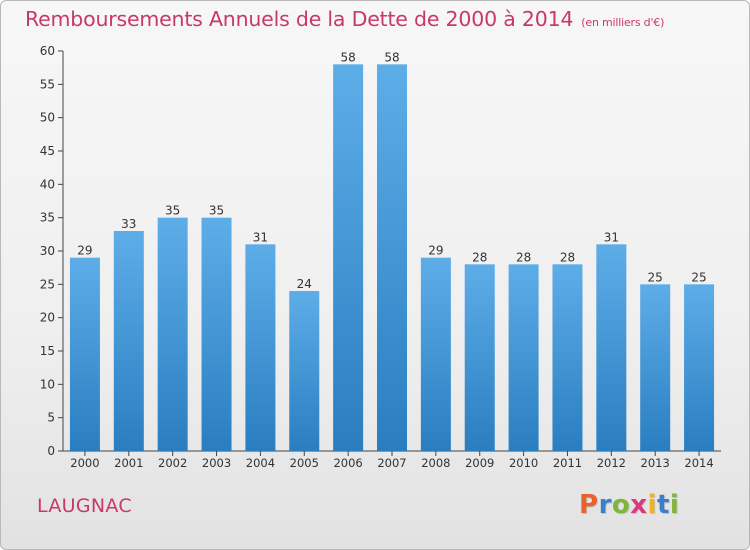 This screenshot has width=750, height=550. Describe the element at coordinates (611, 237) in the screenshot. I see `value-label-2012: 31` at that location.